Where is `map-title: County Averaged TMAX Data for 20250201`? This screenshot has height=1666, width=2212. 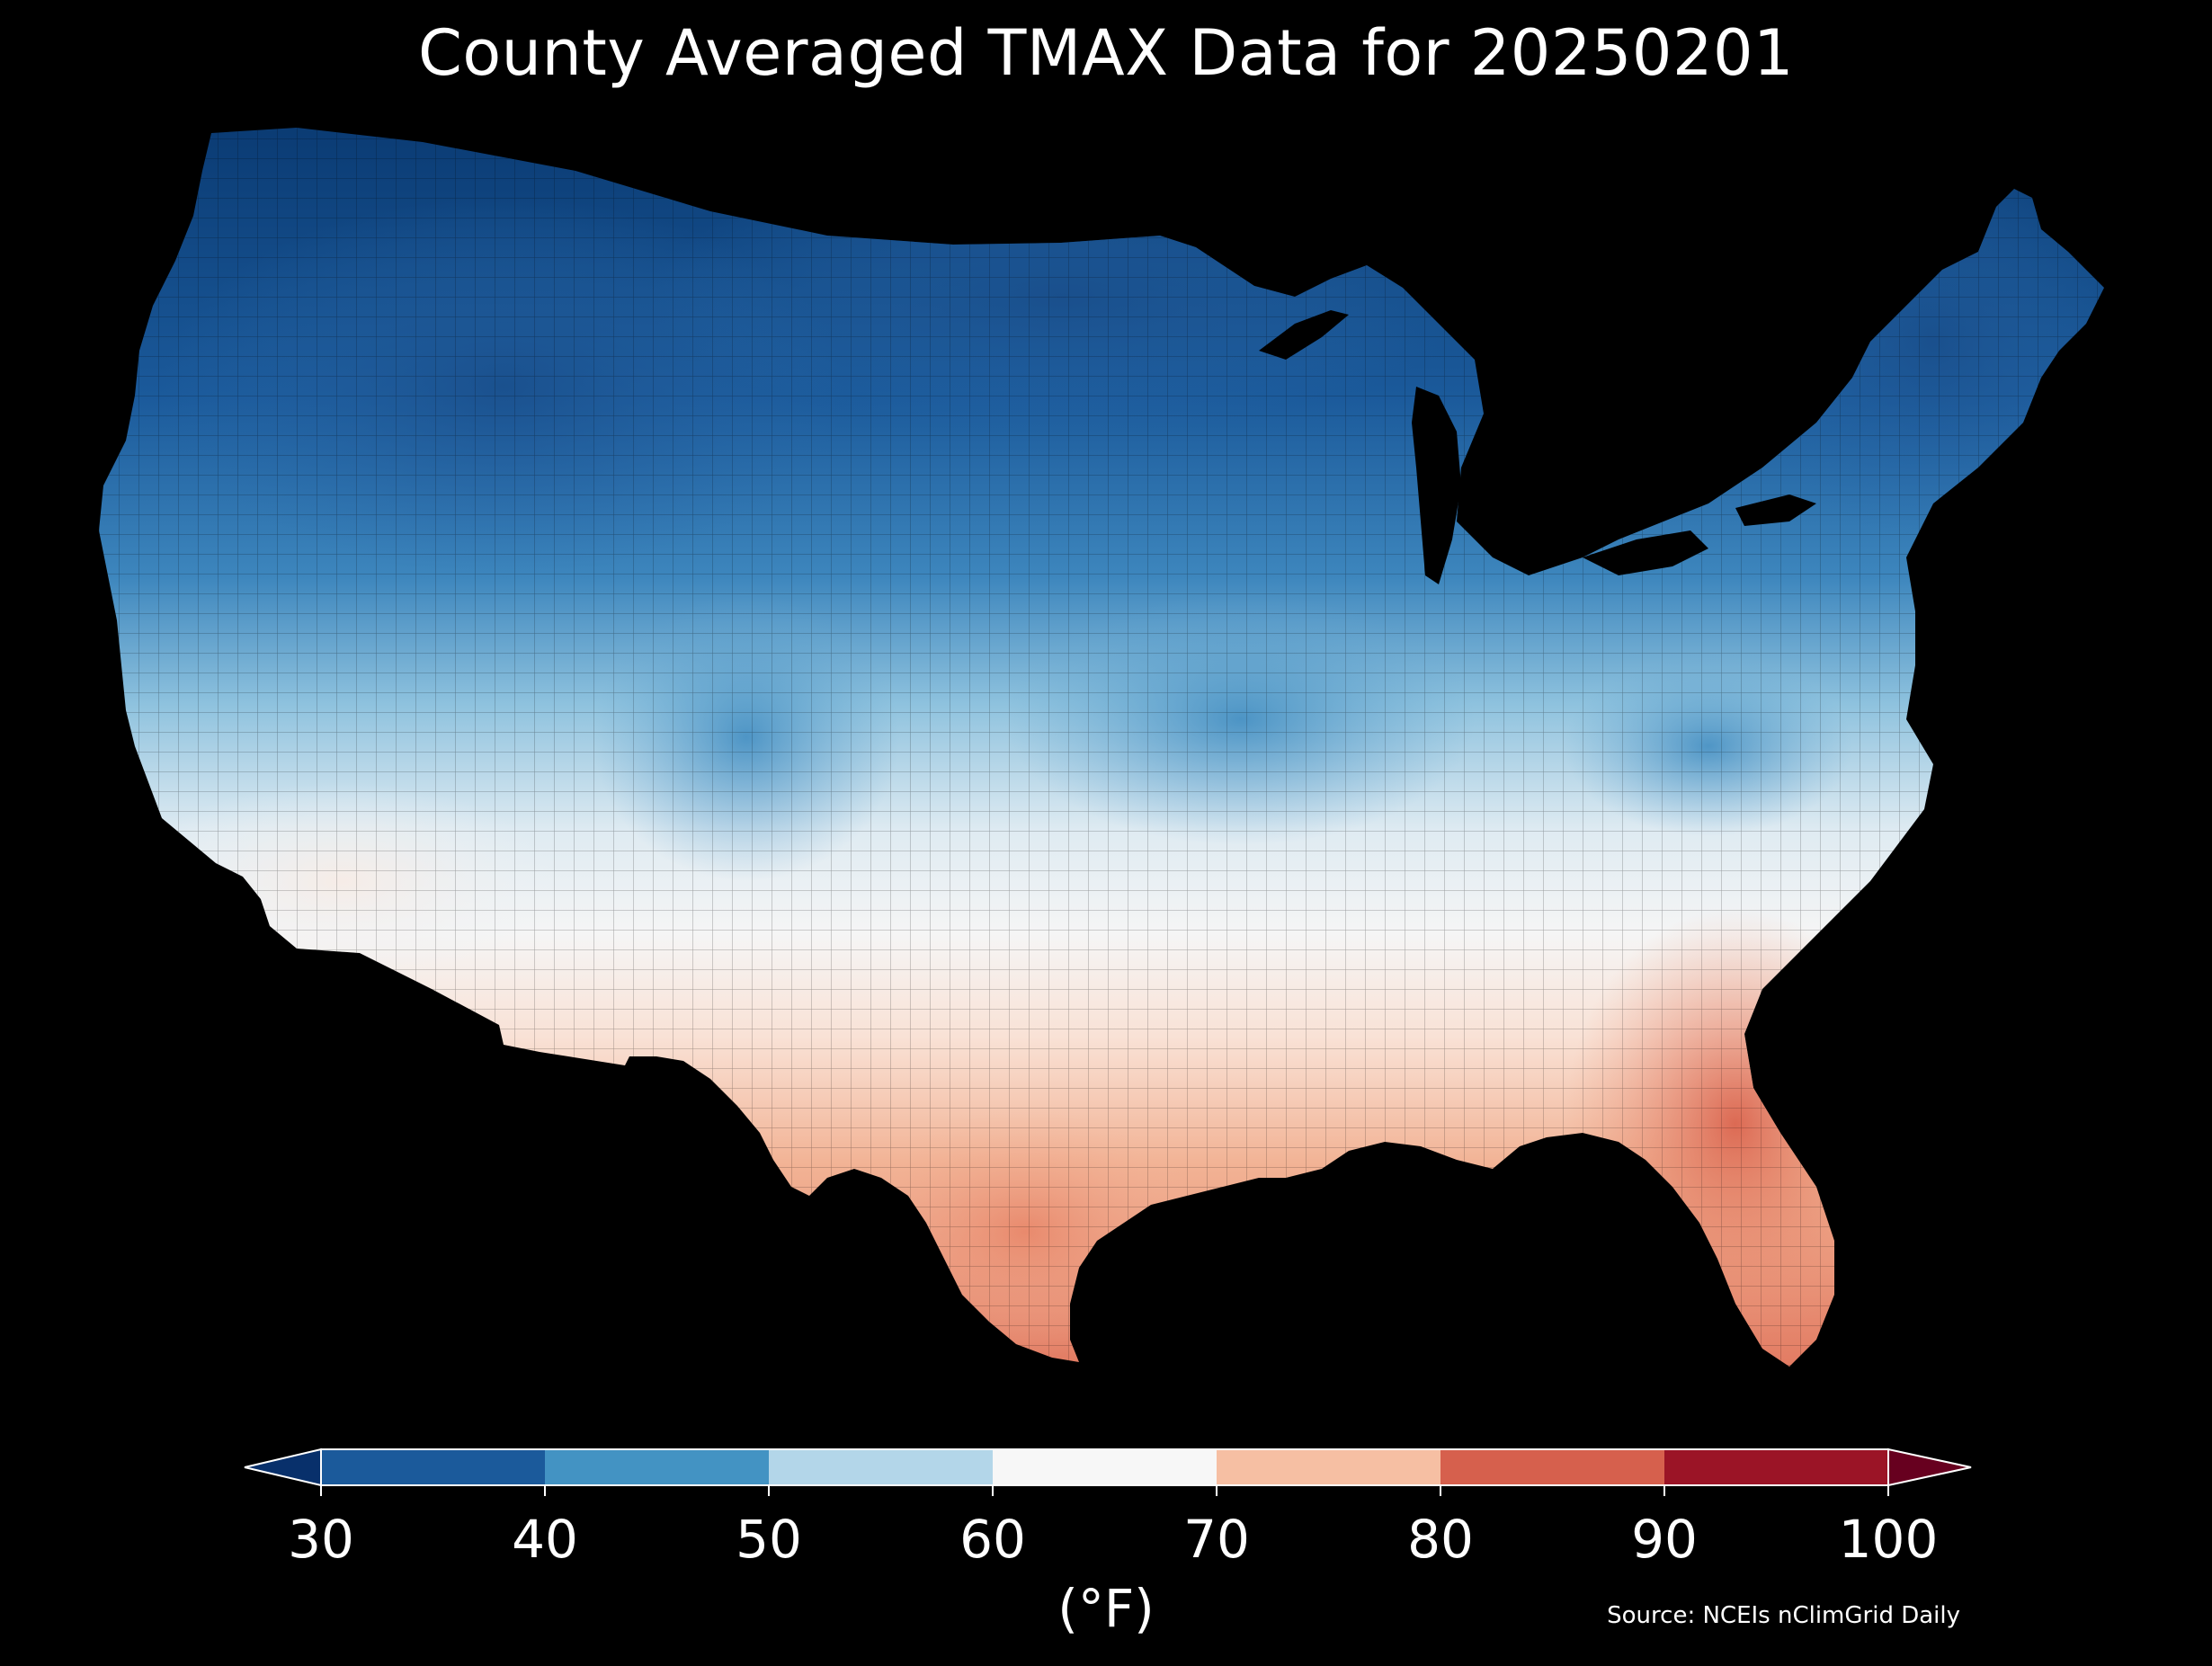
map-title: County Averaged TMAX Data for 20250201 is located at coordinates (1106, 53).